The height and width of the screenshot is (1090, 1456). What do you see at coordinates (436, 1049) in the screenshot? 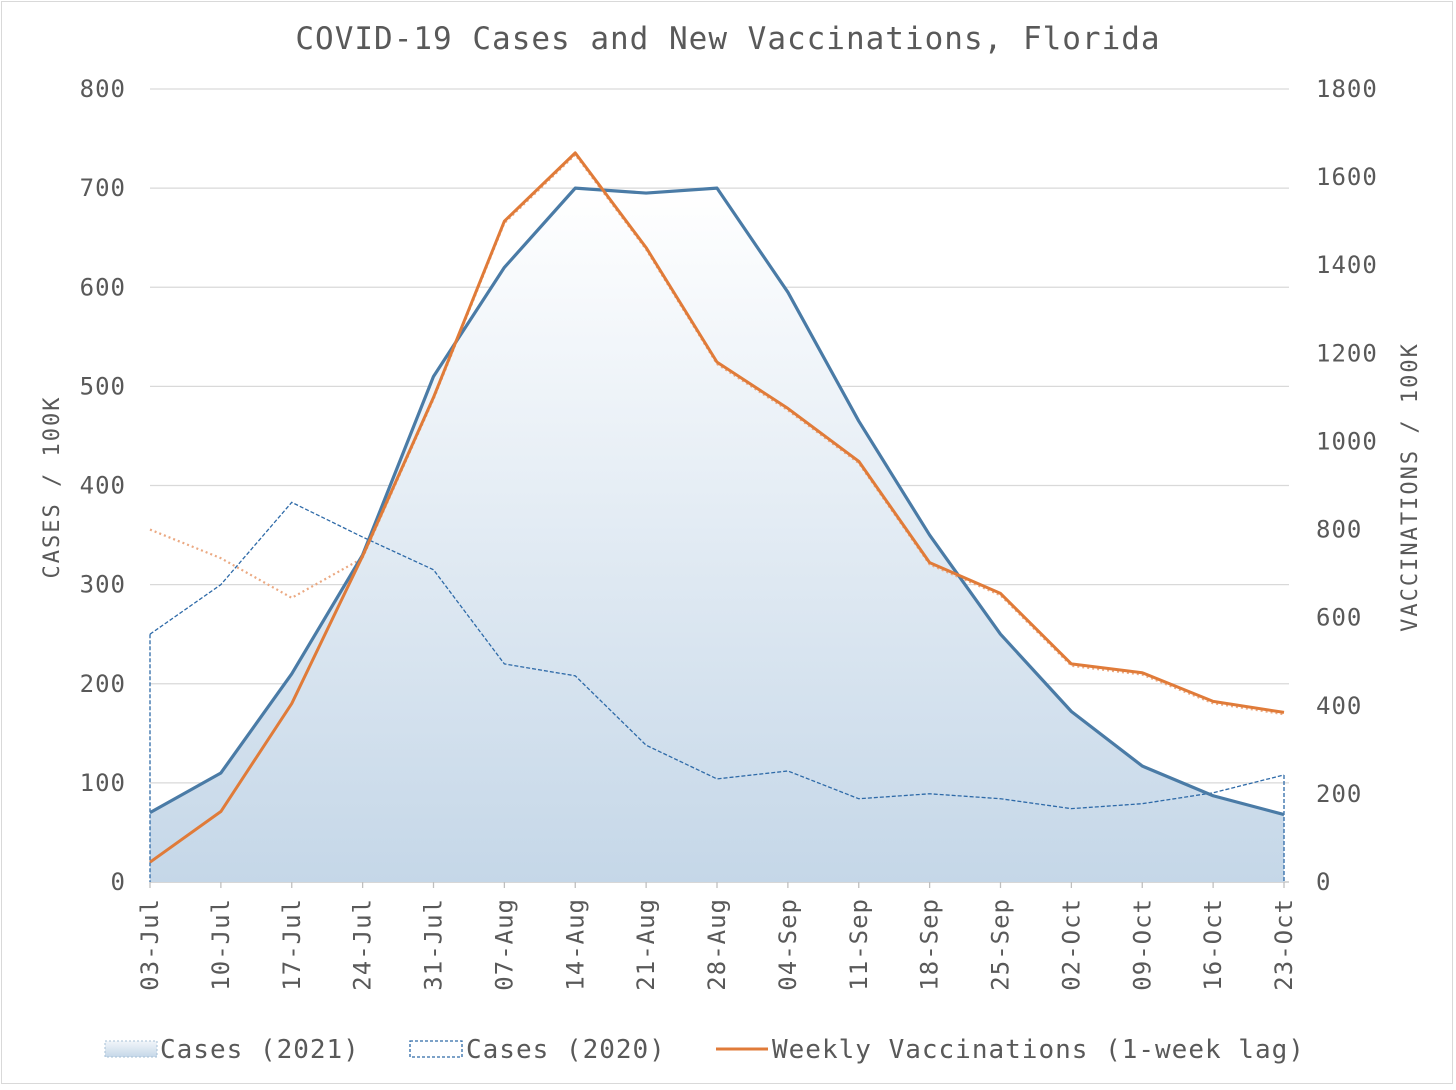
I see `legend-swatch-cases-2020` at bounding box center [436, 1049].